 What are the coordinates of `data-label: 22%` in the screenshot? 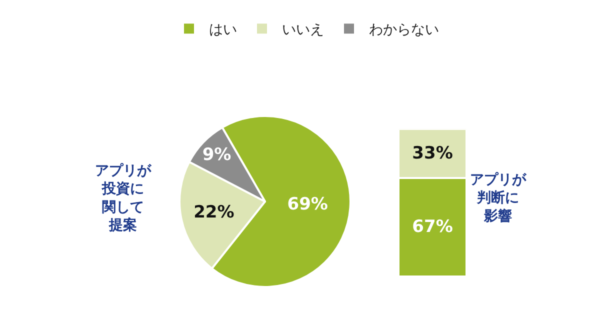 It's located at (214, 212).